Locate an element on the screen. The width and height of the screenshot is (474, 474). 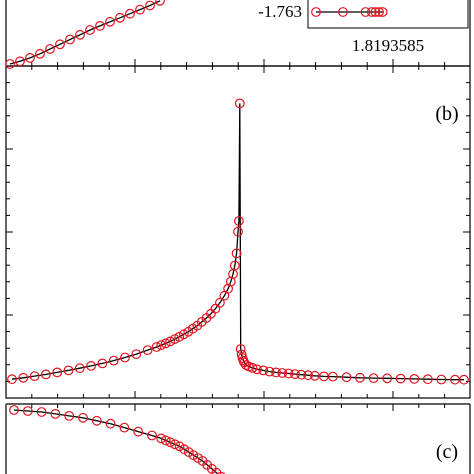
inset: -1.763 1.8193585 is located at coordinates (363, 27).